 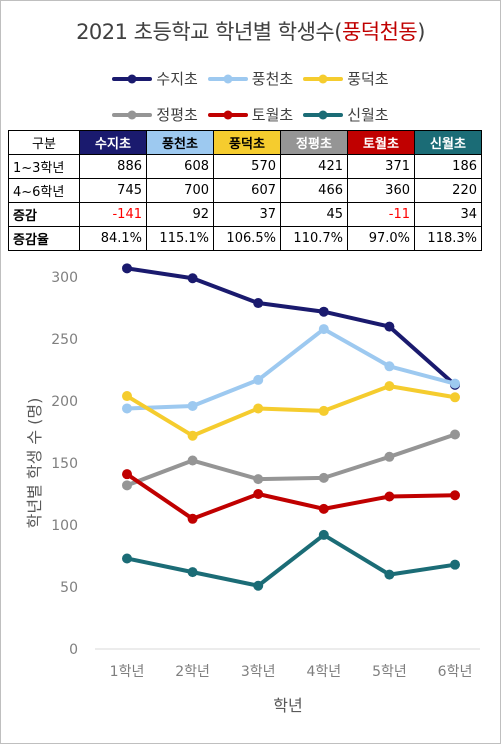 What do you see at coordinates (381, 238) in the screenshot?
I see `table-cell: 97.0%` at bounding box center [381, 238].